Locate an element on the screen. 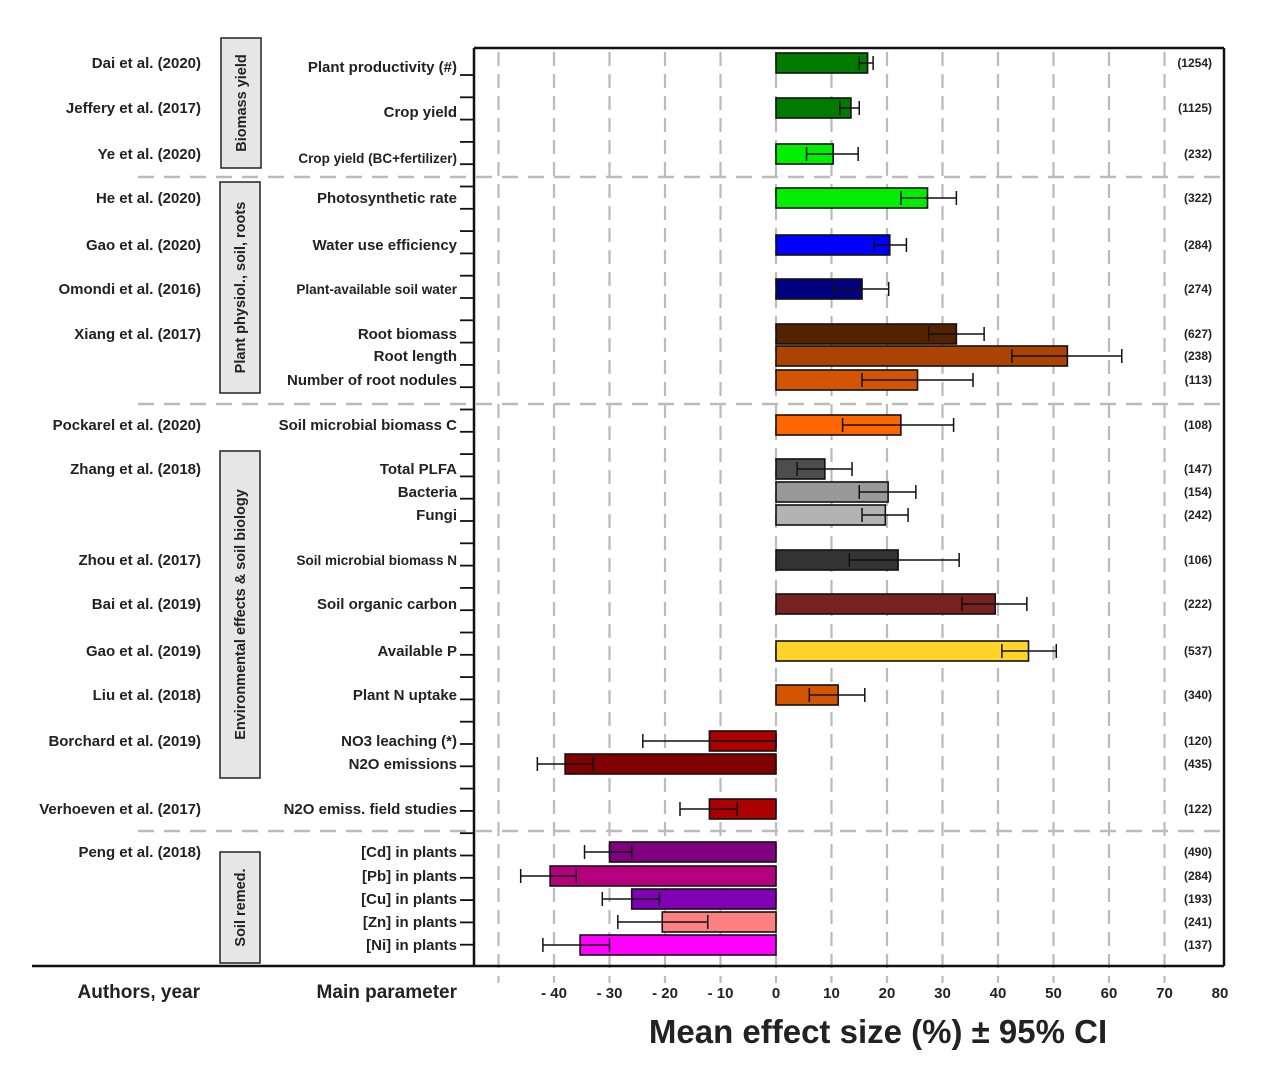 The width and height of the screenshot is (1264, 1082). sample-size-label: (242) is located at coordinates (1198, 515).